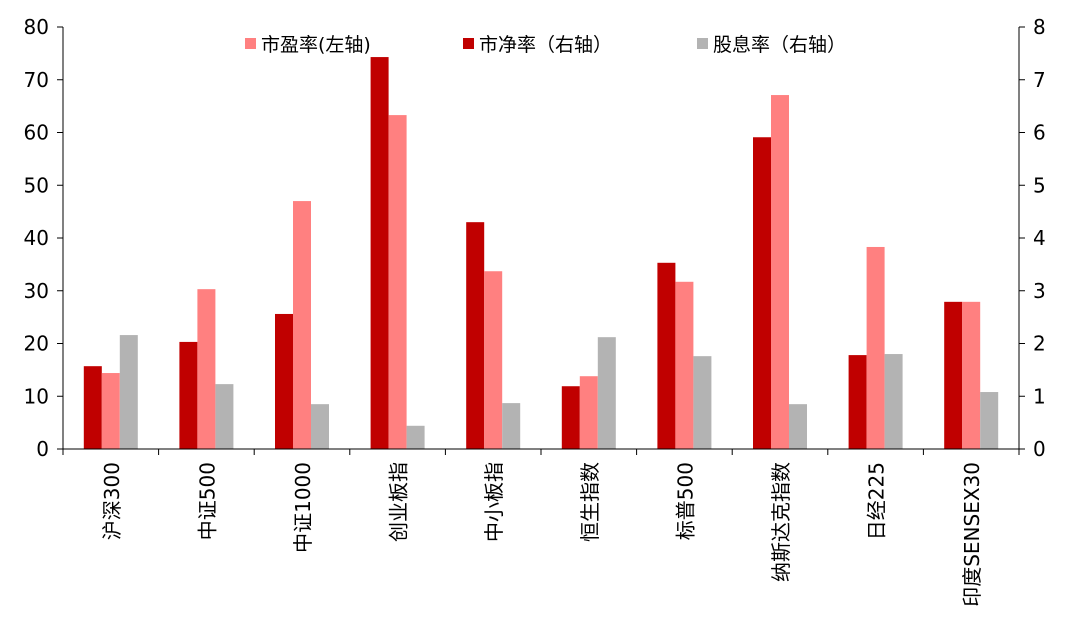  Describe the element at coordinates (972, 534) in the screenshot. I see `x-tick-label: 印度SENSEX30` at that location.